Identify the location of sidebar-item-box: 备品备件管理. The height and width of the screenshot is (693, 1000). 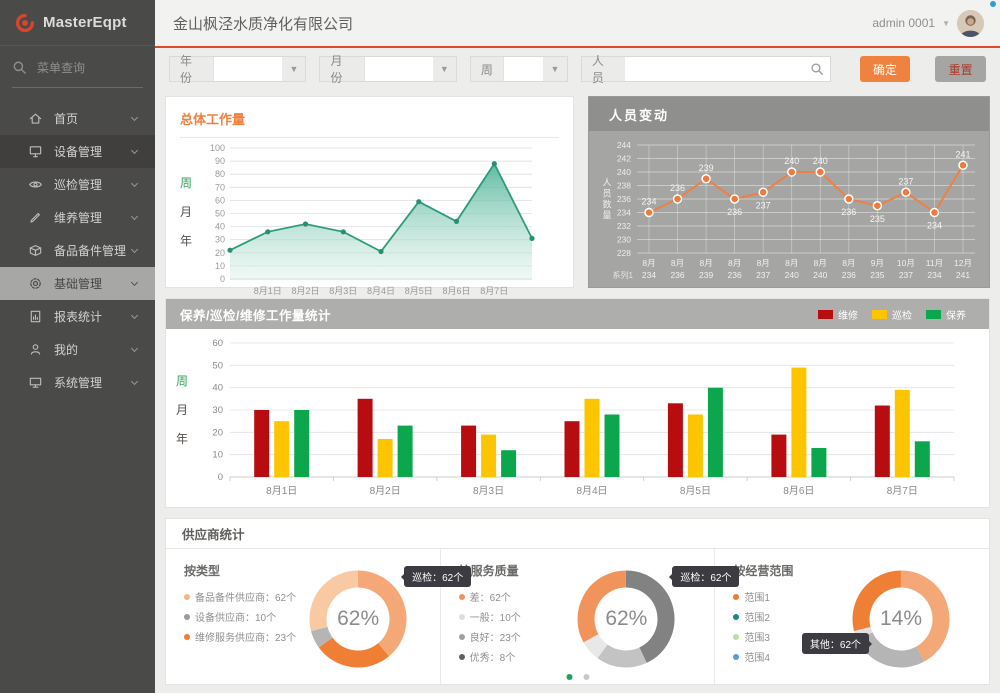
(77, 250).